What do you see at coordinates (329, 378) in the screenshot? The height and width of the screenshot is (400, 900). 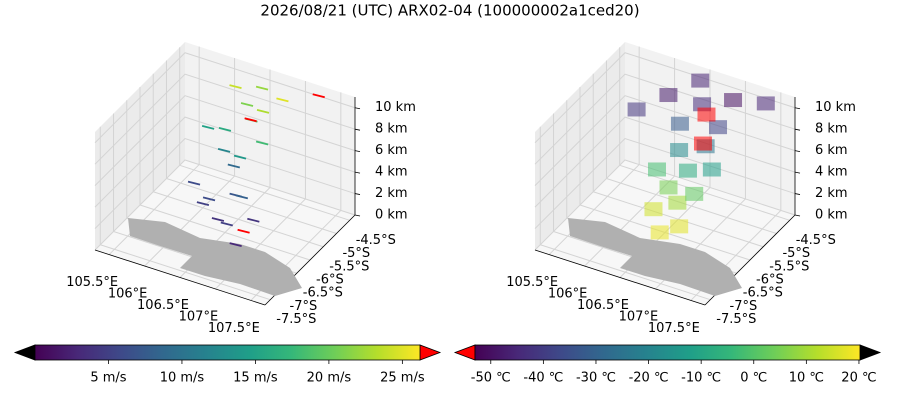 I see `colorbar-tick-label: 20 m/s` at bounding box center [329, 378].